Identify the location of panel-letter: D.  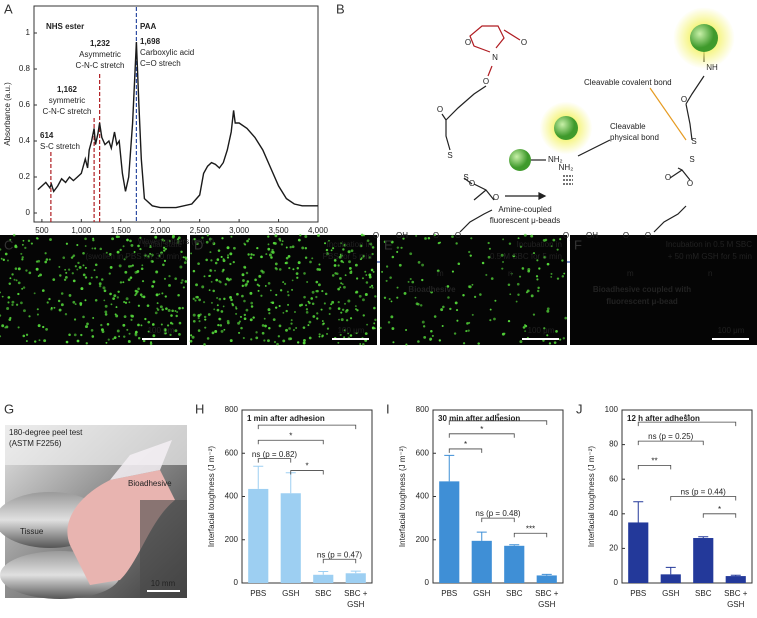
(198, 244).